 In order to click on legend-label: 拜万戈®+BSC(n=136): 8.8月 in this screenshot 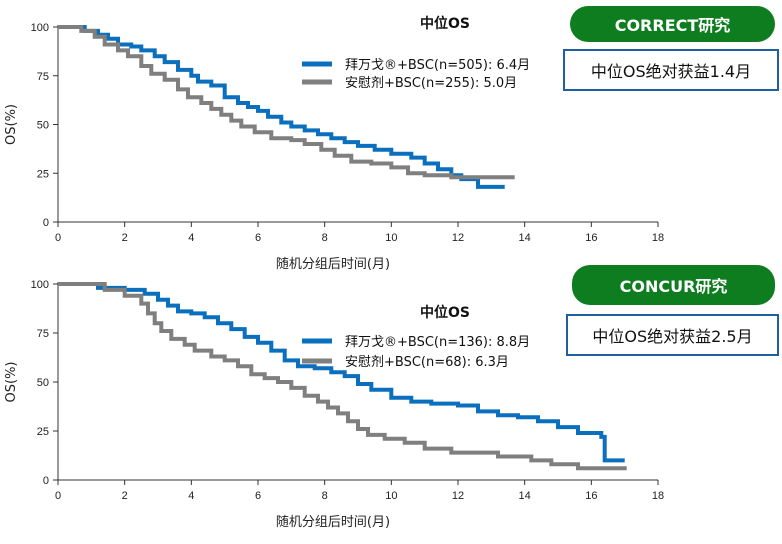, I will do `click(437, 342)`.